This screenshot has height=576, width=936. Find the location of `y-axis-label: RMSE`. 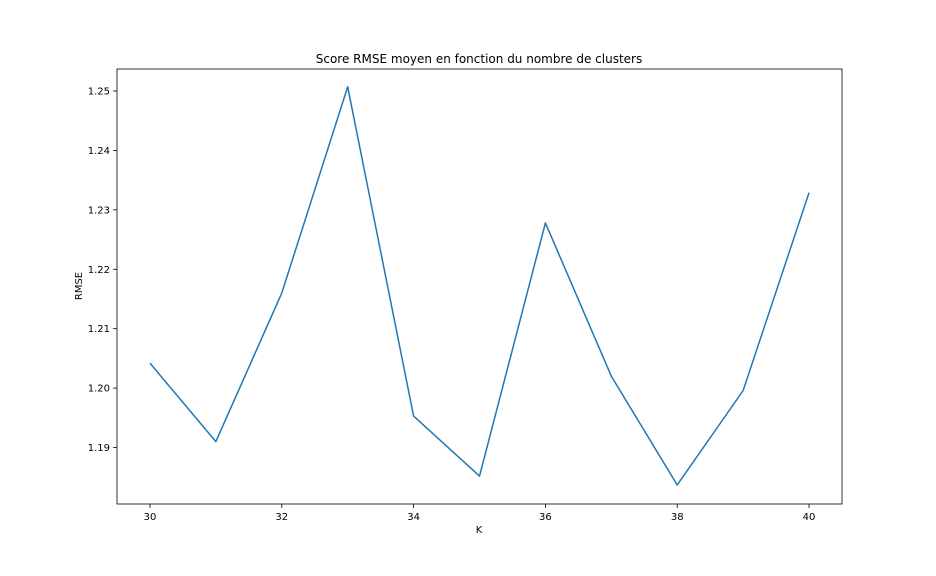

y-axis-label: RMSE is located at coordinates (79, 286).